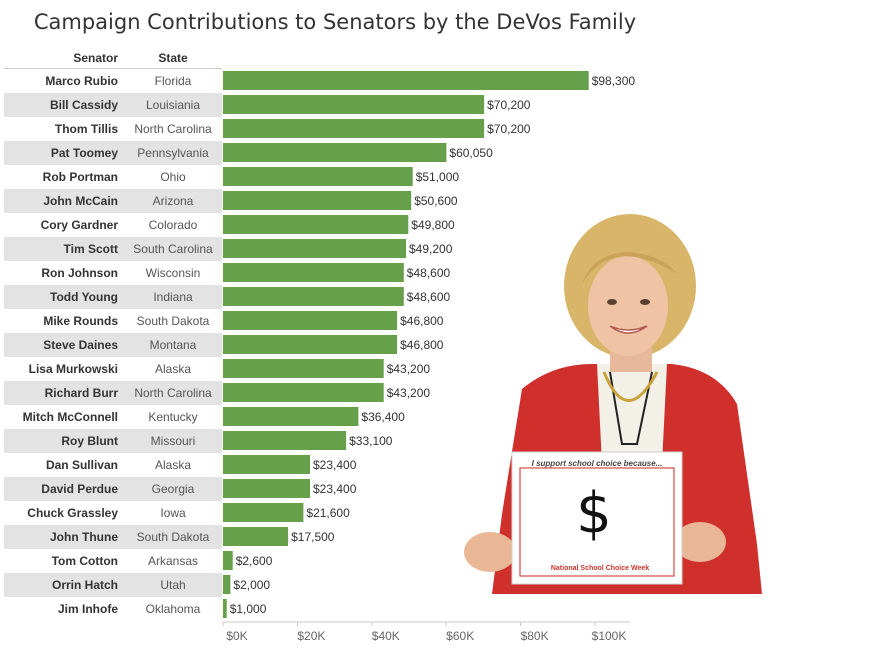 The width and height of the screenshot is (881, 659). What do you see at coordinates (490, 552) in the screenshot?
I see `left-hand-shape` at bounding box center [490, 552].